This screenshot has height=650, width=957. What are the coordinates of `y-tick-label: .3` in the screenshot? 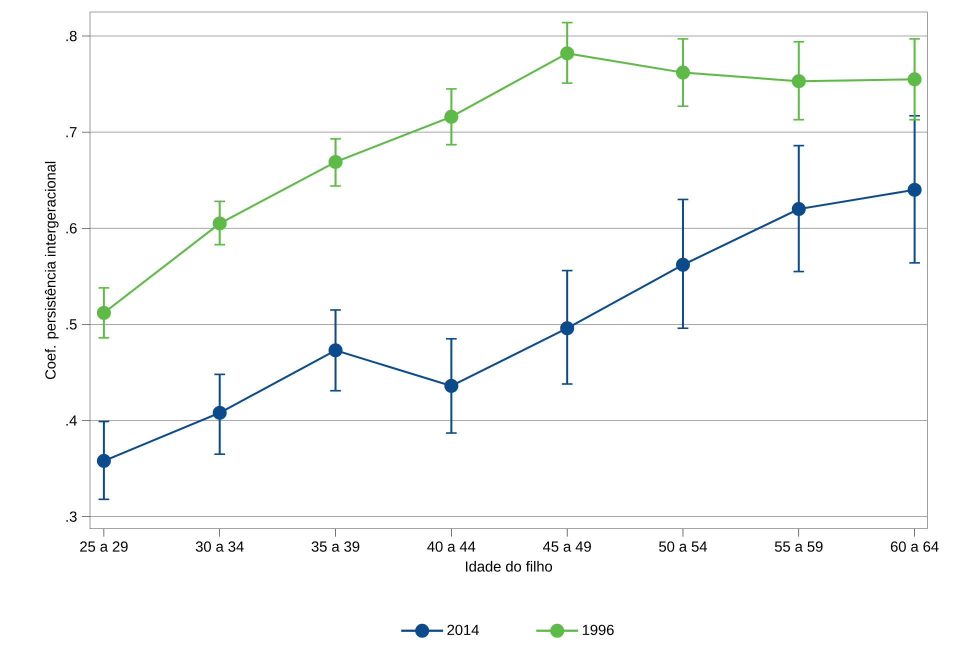 It's located at (71, 516).